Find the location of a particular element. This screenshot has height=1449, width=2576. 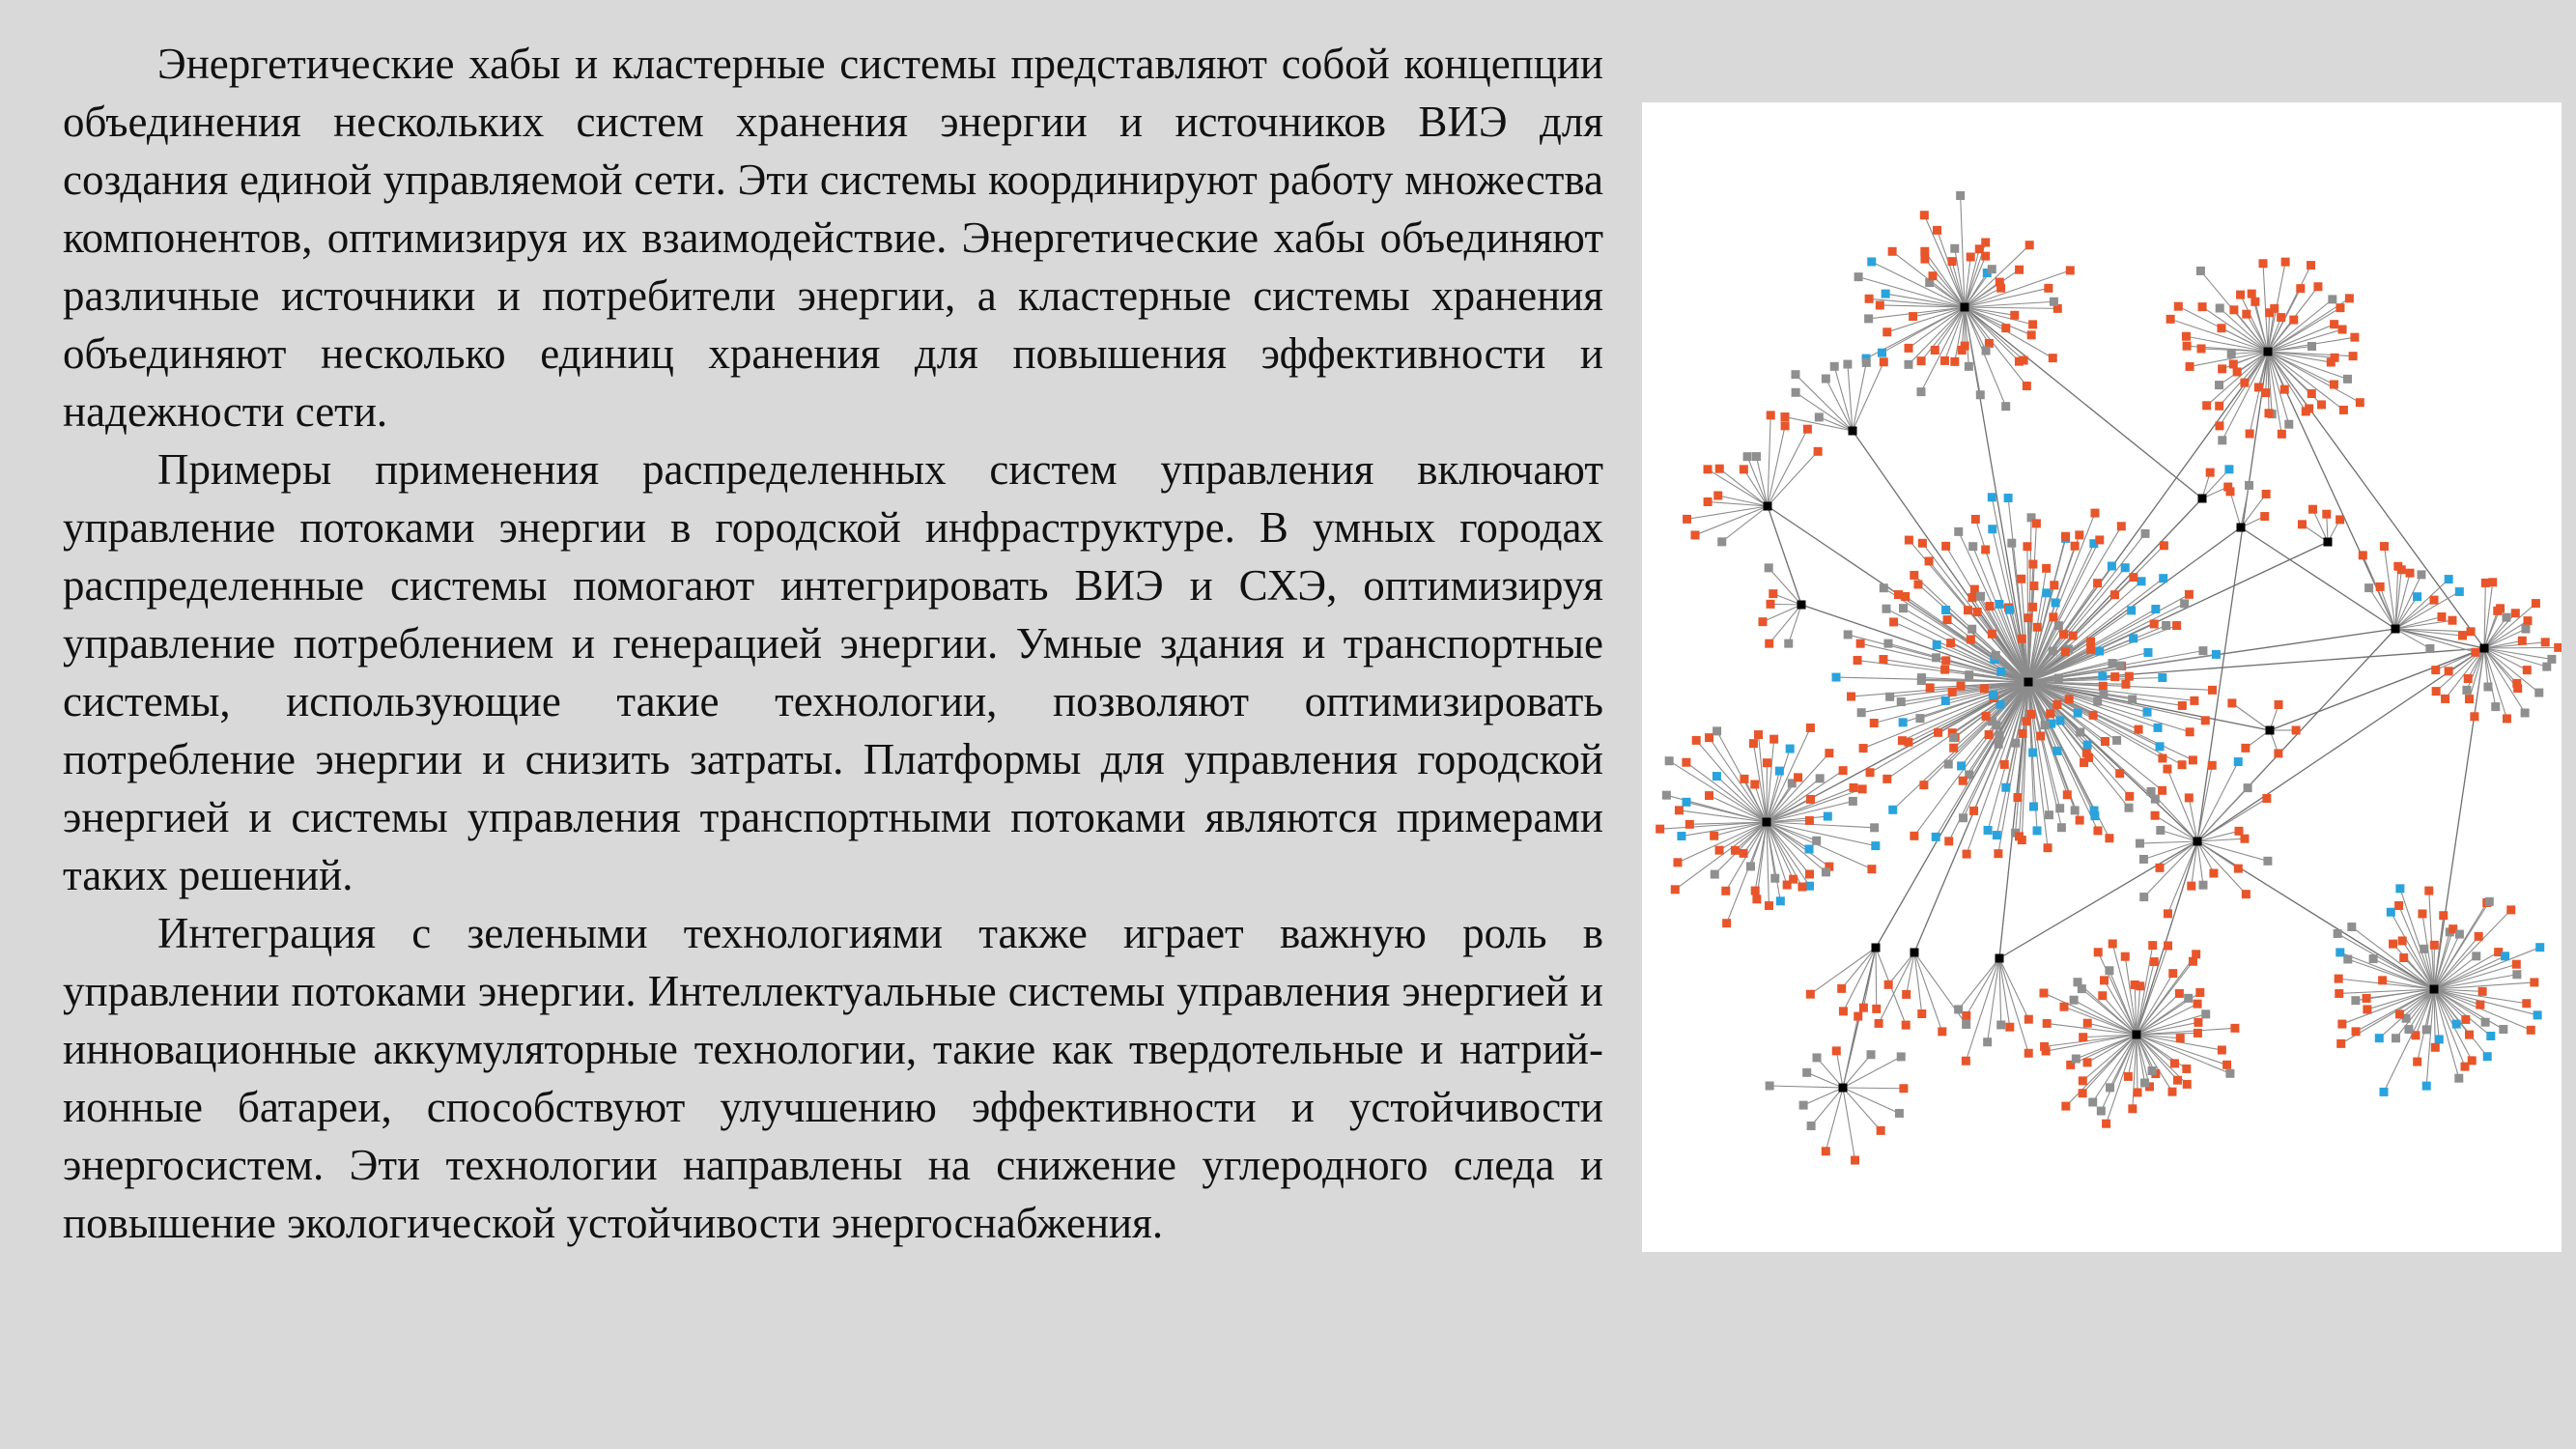

graph-hub-node is located at coordinates (1767, 506).